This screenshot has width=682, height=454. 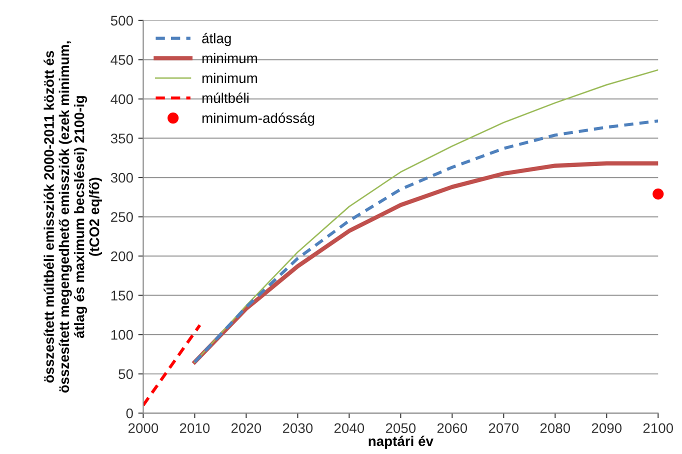 I want to click on y-axis-title: összesített múltbéli emissziók 2000-2011 között és összesített megengedhető emissziók (ezek minimum, átlag és maximum becslései) 2100-ig (tCO2 eq/fő), so click(x=73, y=217).